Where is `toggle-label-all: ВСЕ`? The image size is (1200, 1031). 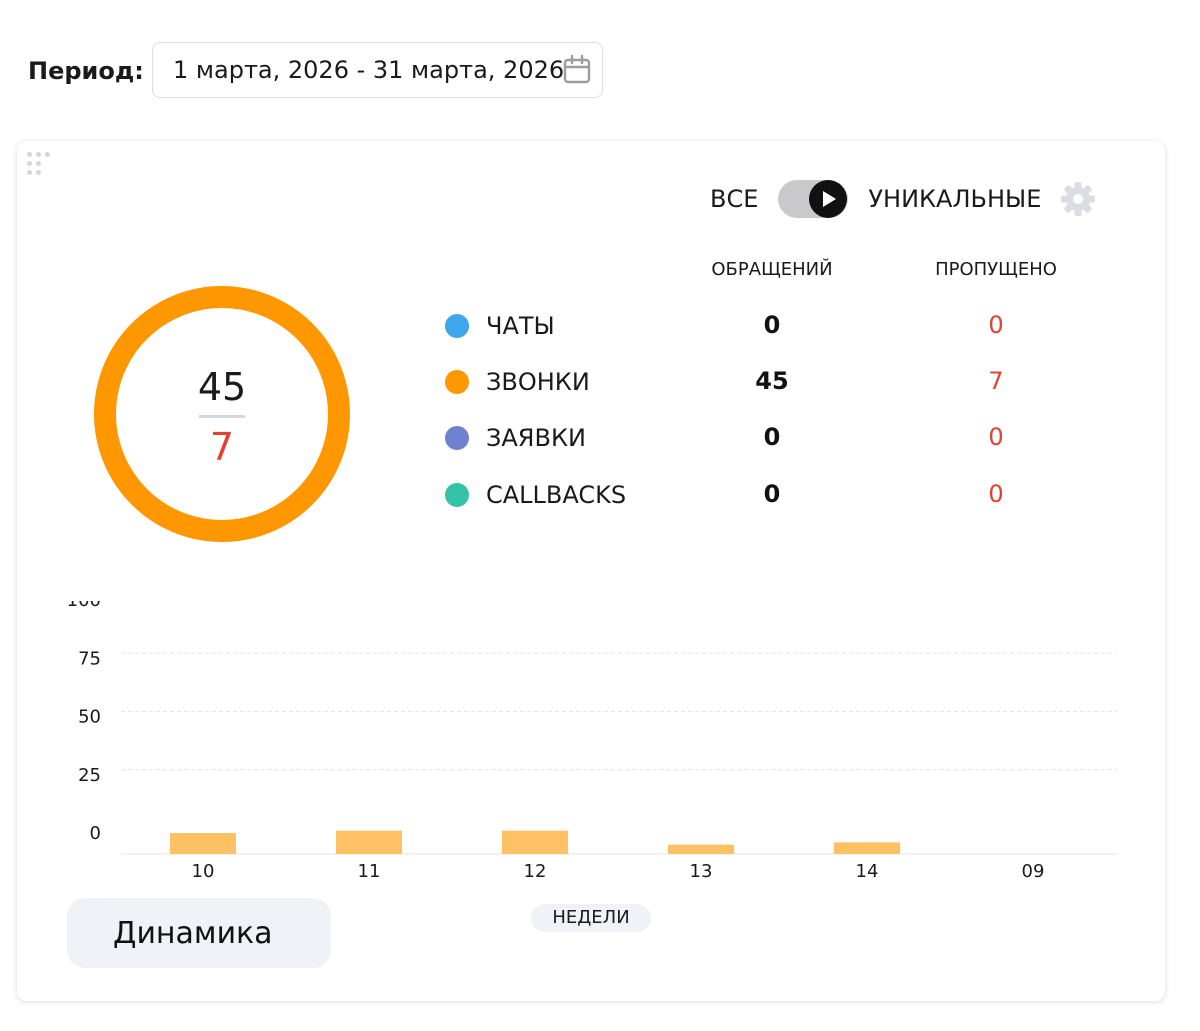
toggle-label-all: ВСЕ is located at coordinates (734, 199).